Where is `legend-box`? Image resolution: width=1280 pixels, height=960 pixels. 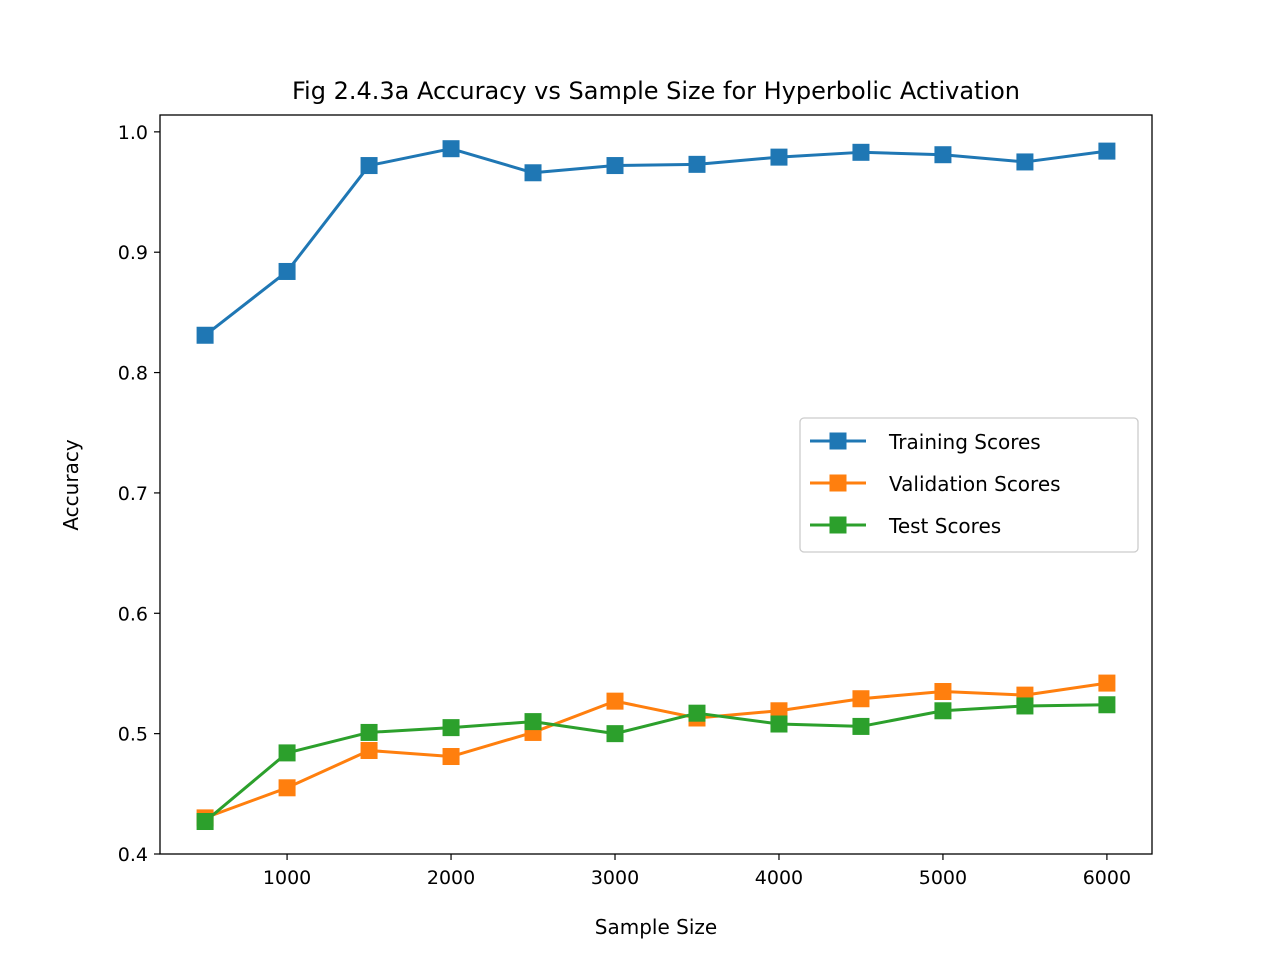 legend-box is located at coordinates (969, 485).